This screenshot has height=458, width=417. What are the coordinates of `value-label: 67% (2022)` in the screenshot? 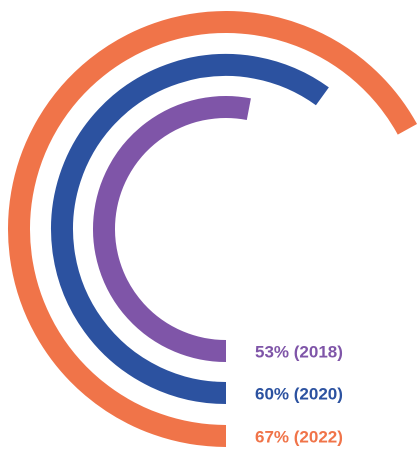 It's located at (299, 436).